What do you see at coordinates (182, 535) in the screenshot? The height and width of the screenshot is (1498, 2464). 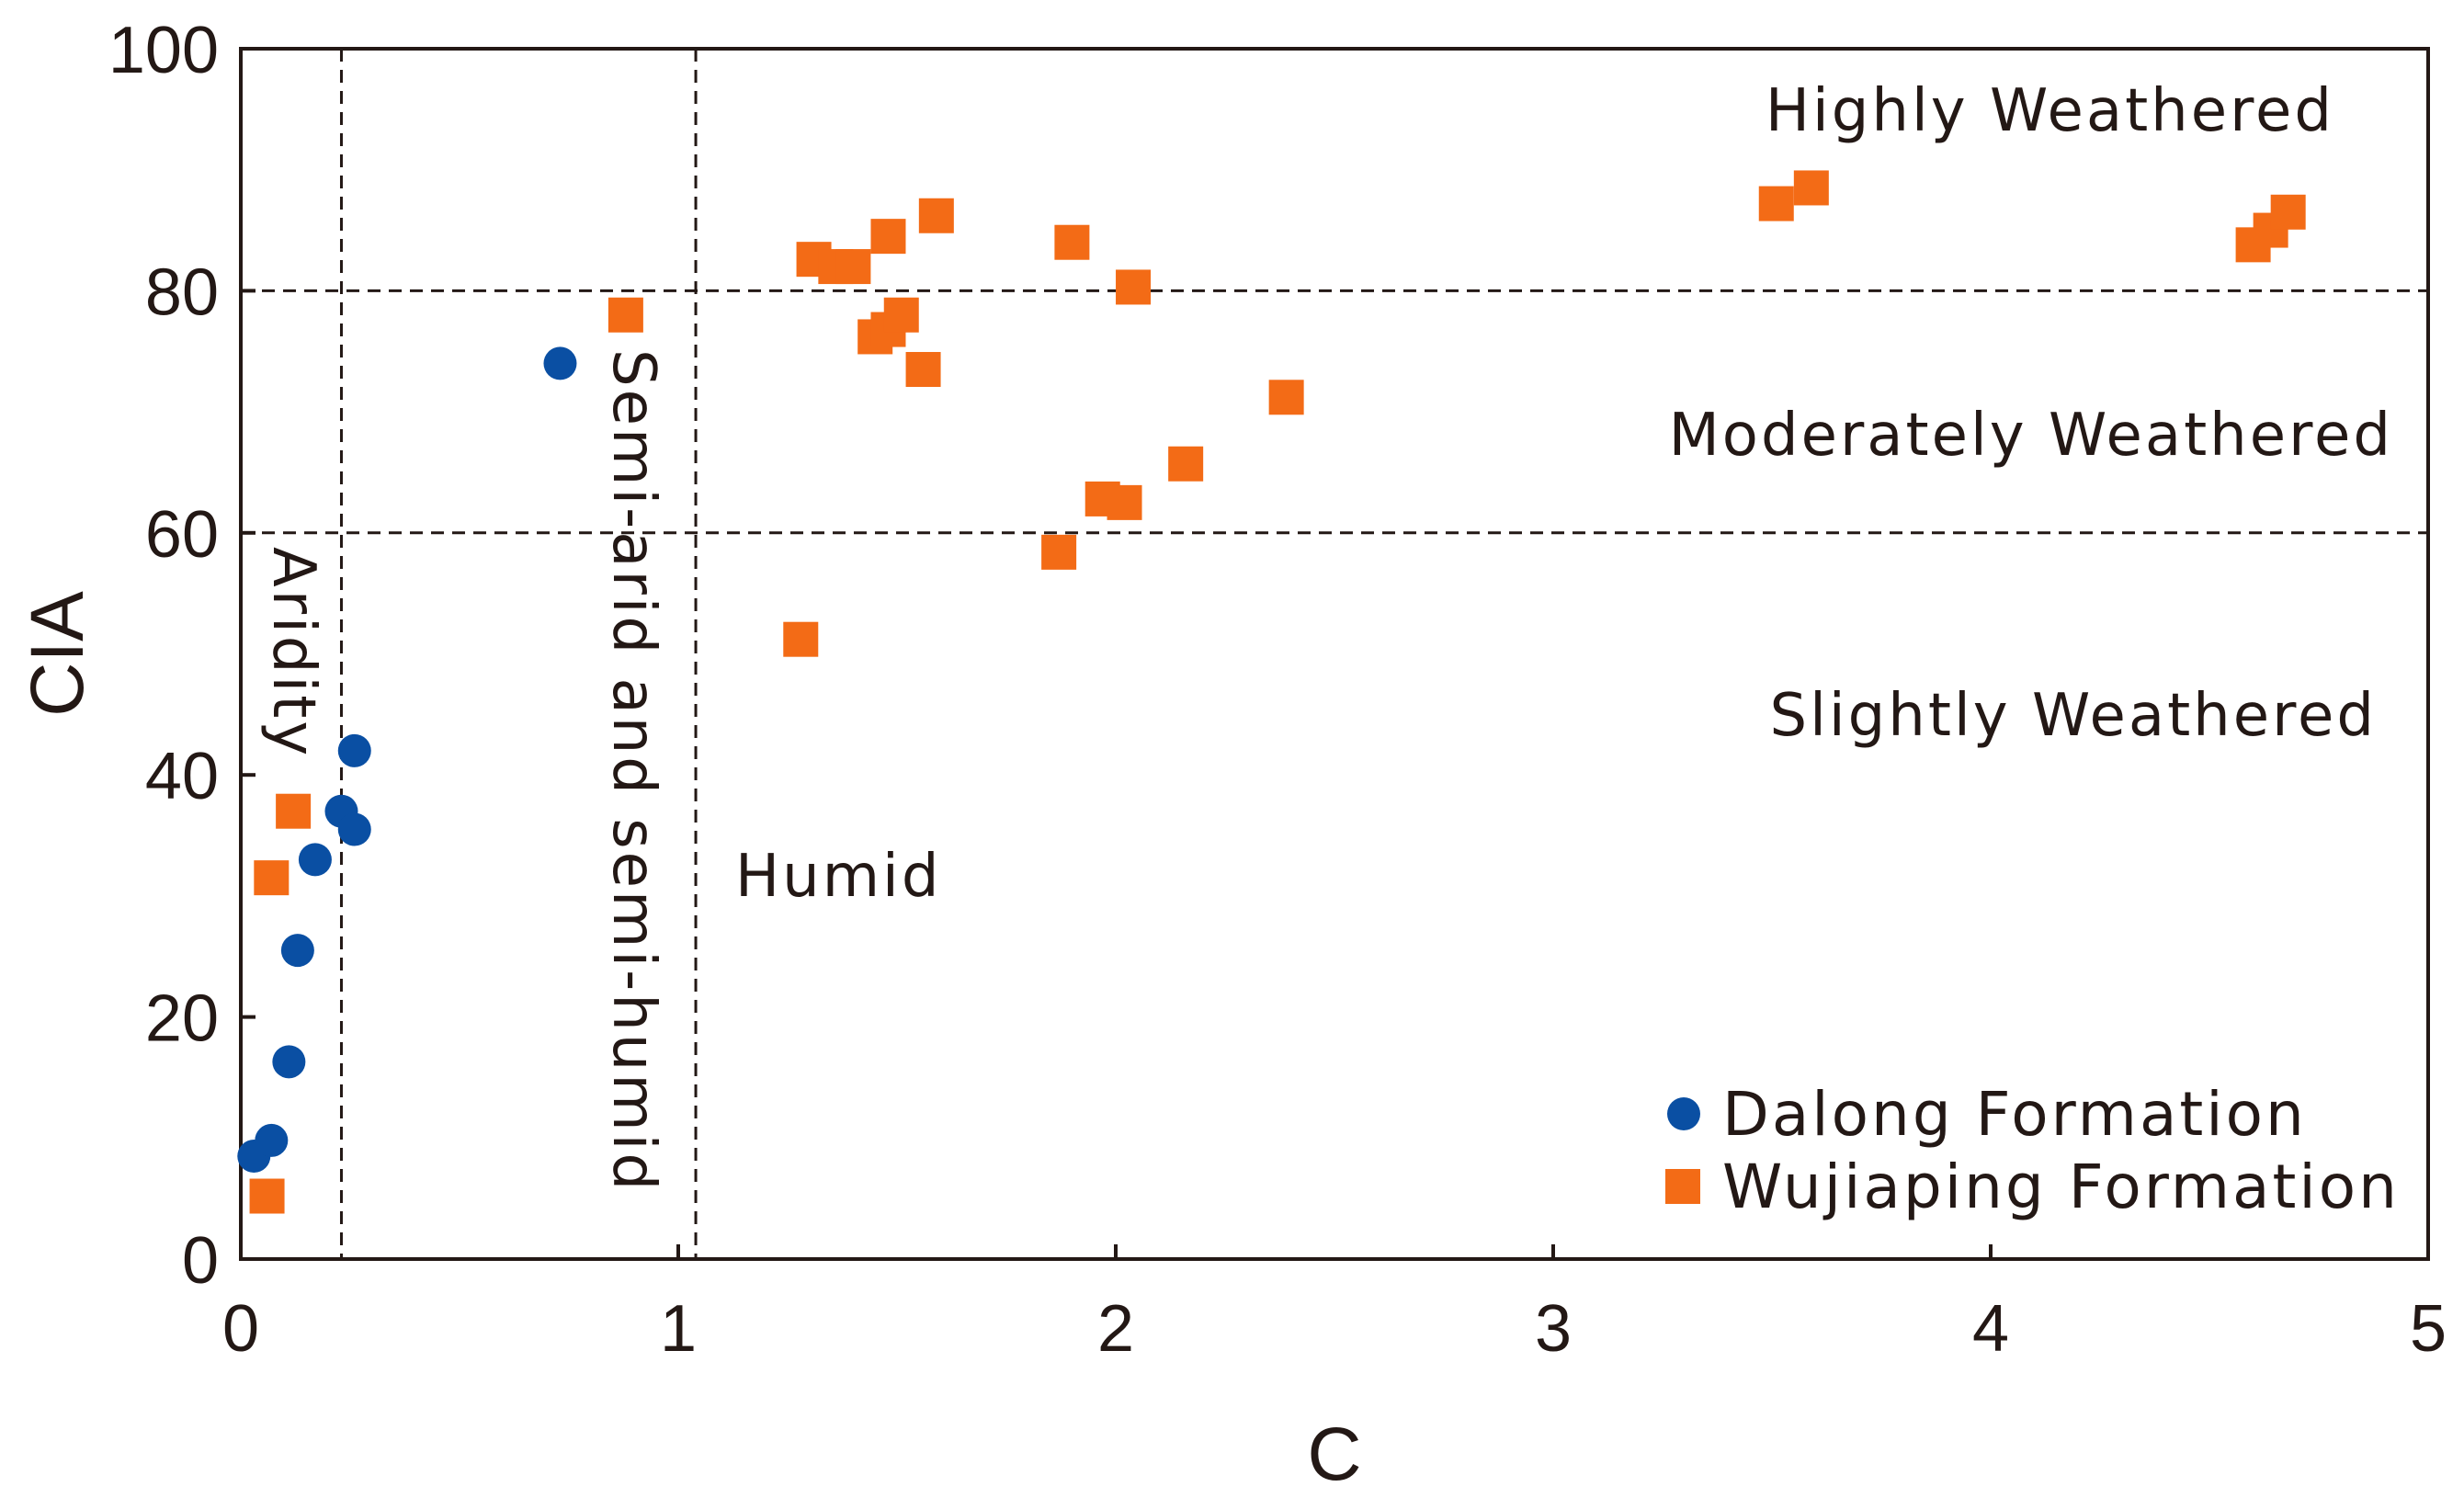 I see `y-tick-label-60: 60` at bounding box center [182, 535].